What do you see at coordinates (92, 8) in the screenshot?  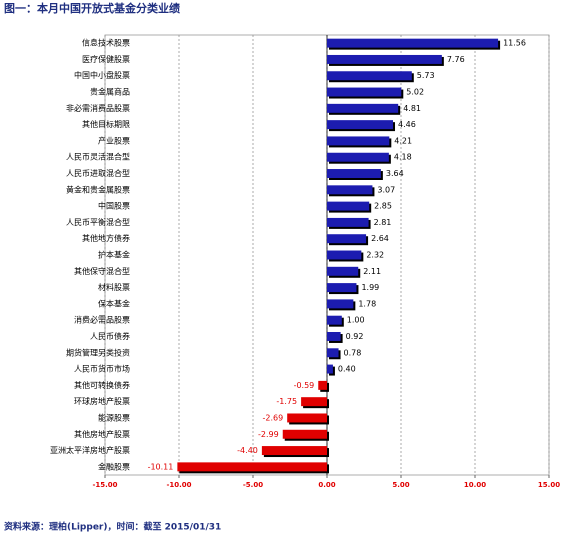 I see `chart-title: 图一：本月中国开放式基金分类业绩` at bounding box center [92, 8].